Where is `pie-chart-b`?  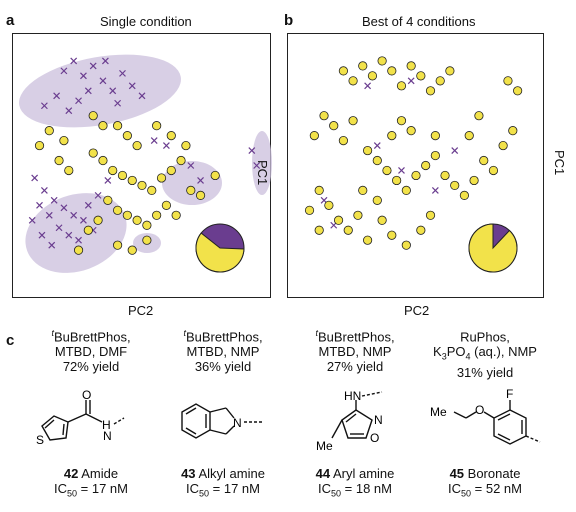
pie-chart-b is located at coordinates (493, 248).